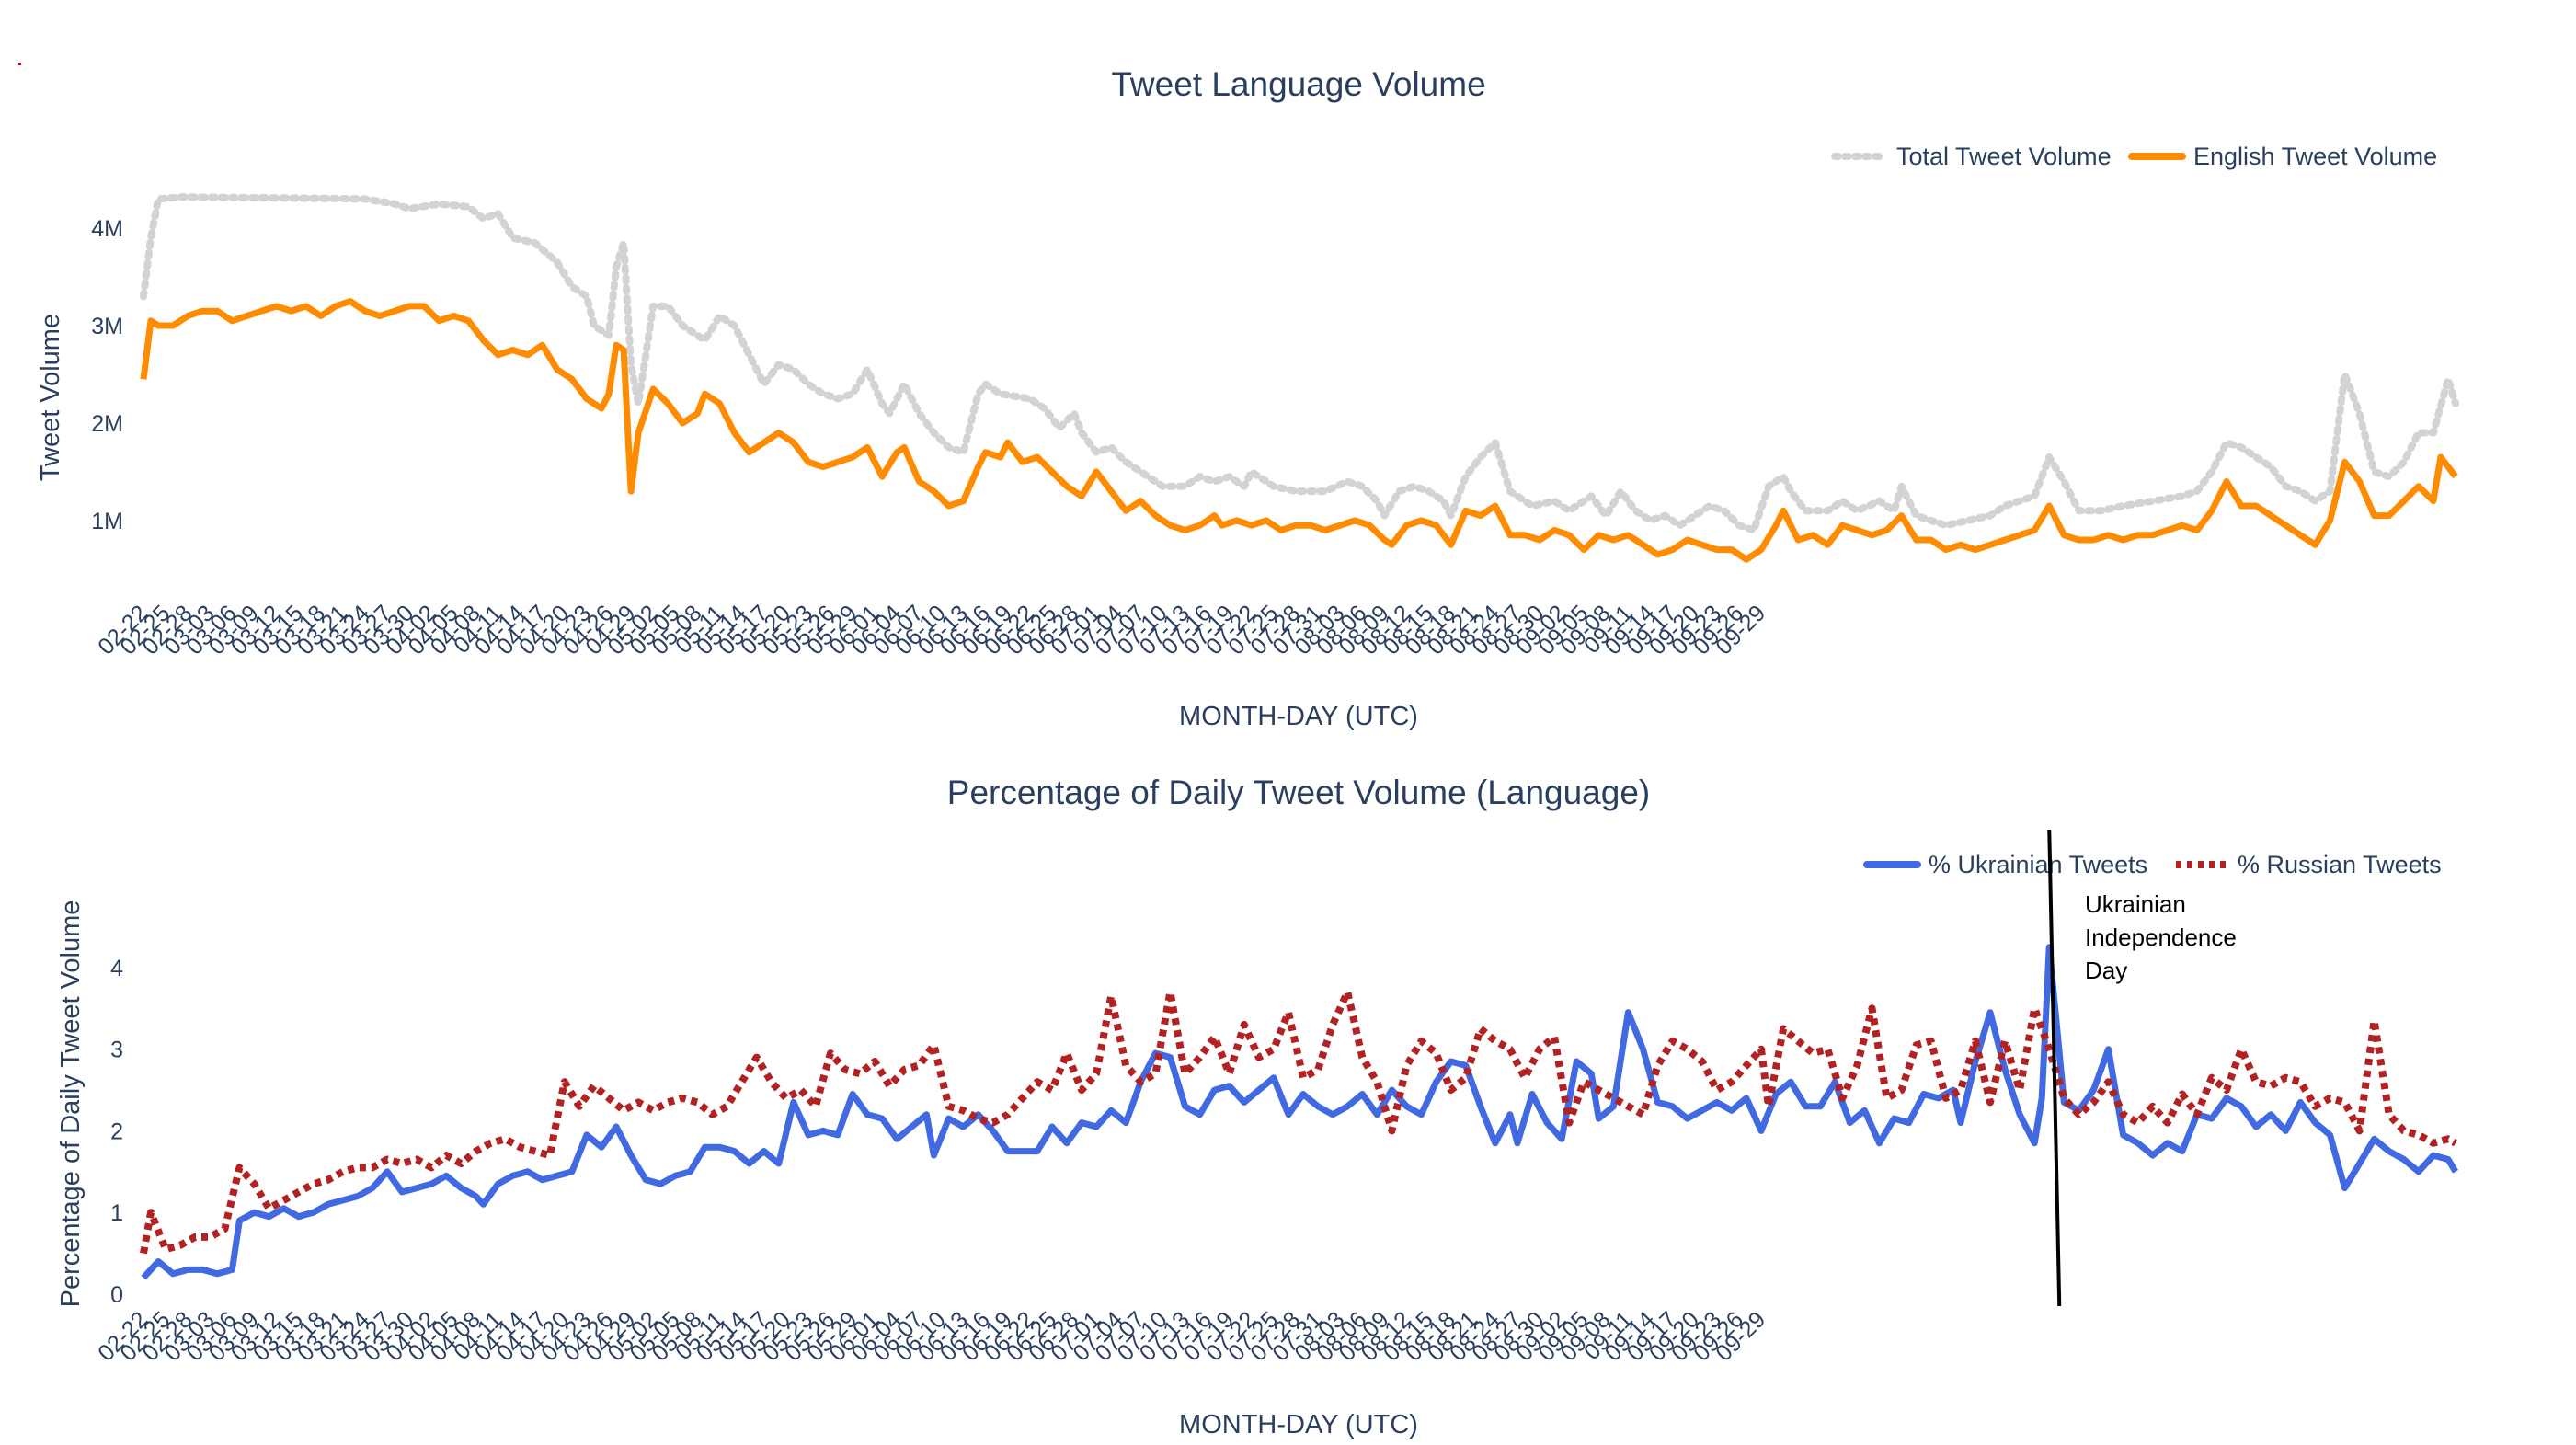  What do you see at coordinates (71, 1104) in the screenshot?
I see `chart2-y-axis-title: Percentage of Daily Tweet Volume` at bounding box center [71, 1104].